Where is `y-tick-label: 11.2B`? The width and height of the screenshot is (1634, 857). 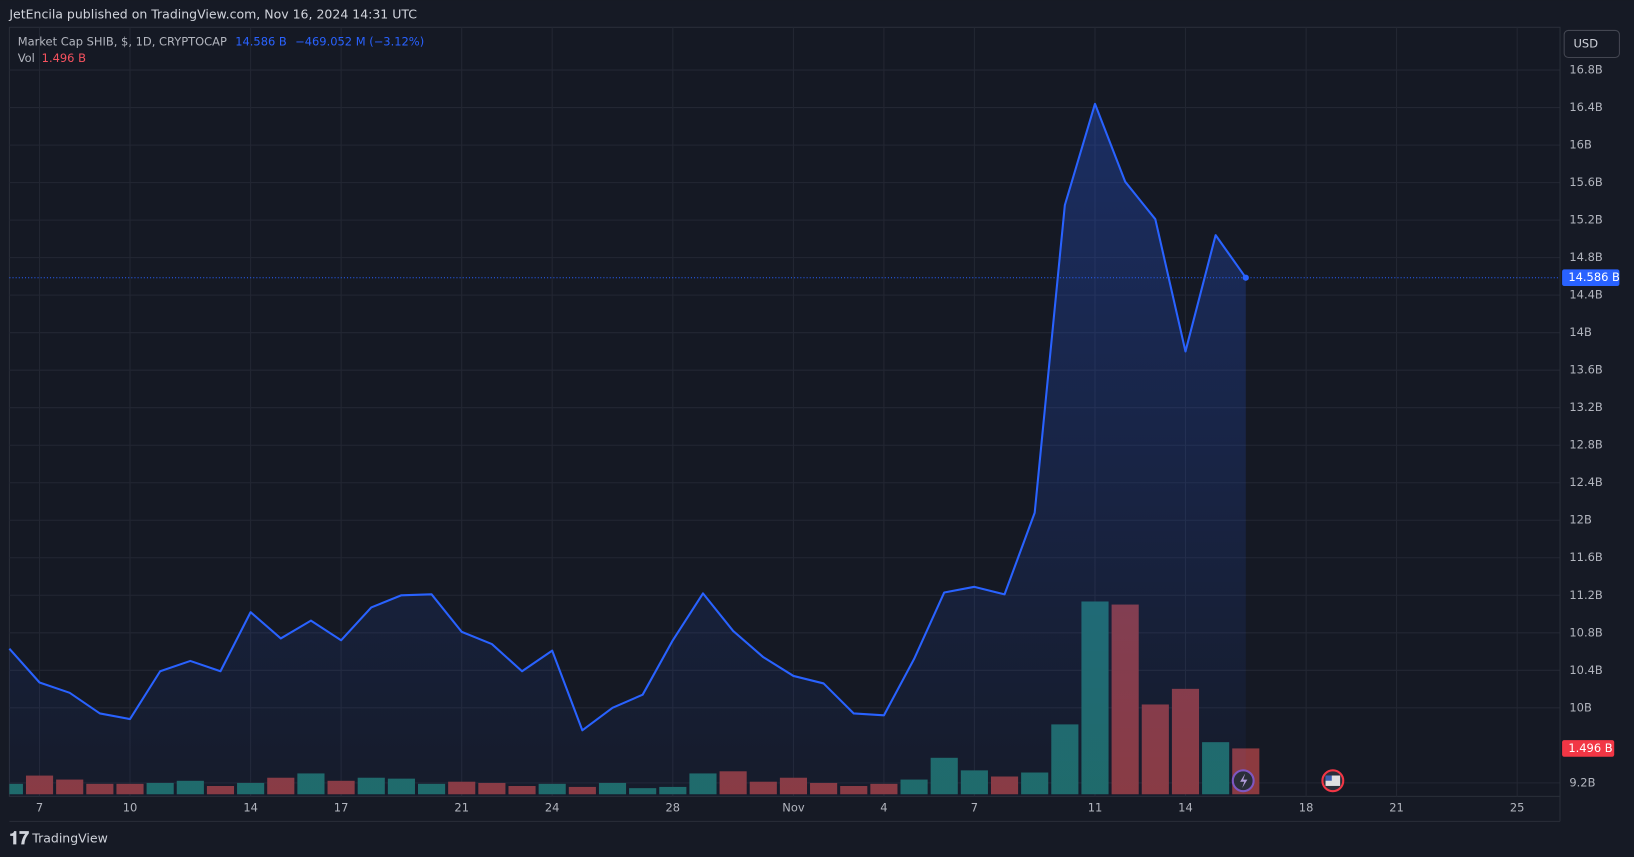 y-tick-label: 11.2B is located at coordinates (1586, 595).